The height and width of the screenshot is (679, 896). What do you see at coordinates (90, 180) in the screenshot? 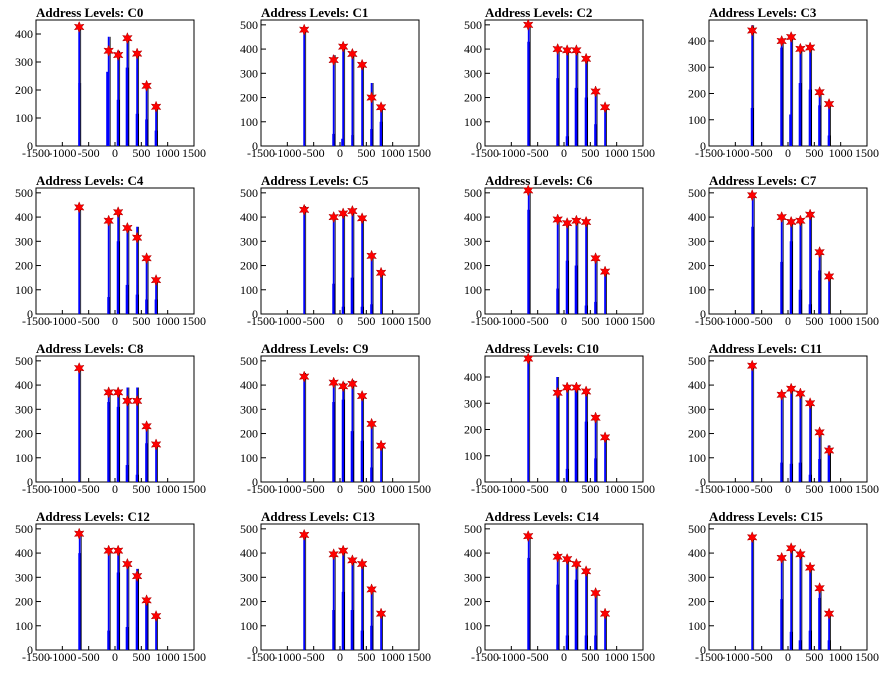
I see `chart-title: Address Levels: C4` at bounding box center [90, 180].